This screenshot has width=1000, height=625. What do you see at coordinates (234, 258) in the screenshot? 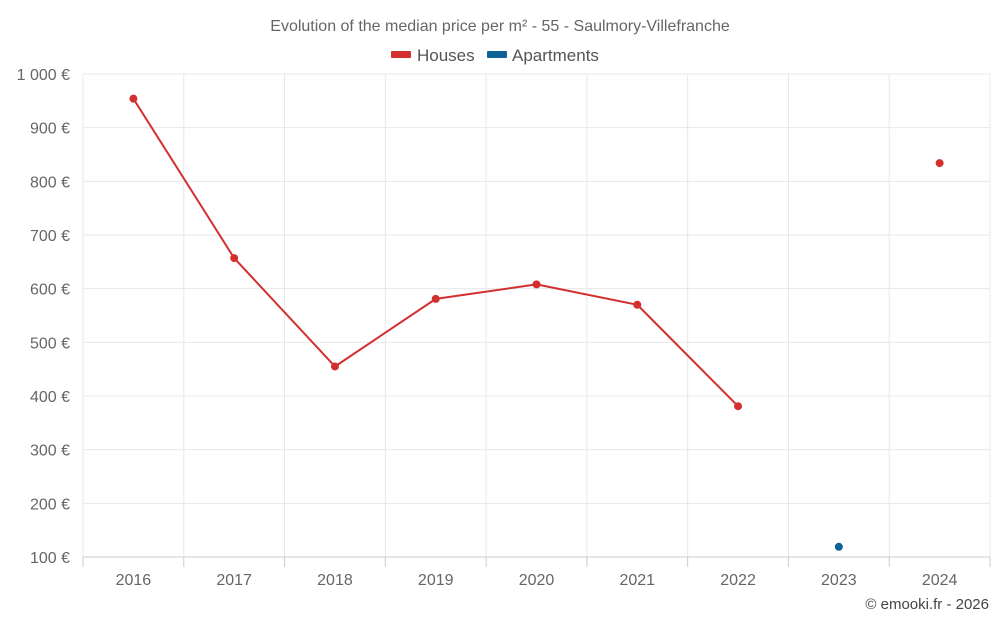
I see `houses-point-2017` at bounding box center [234, 258].